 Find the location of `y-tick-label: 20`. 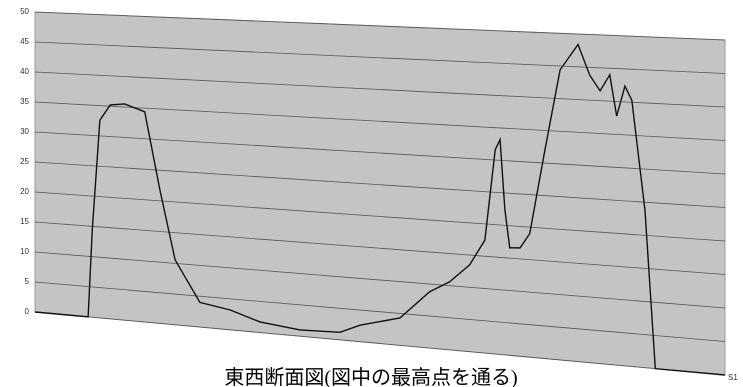

y-tick-label: 20 is located at coordinates (24, 191).